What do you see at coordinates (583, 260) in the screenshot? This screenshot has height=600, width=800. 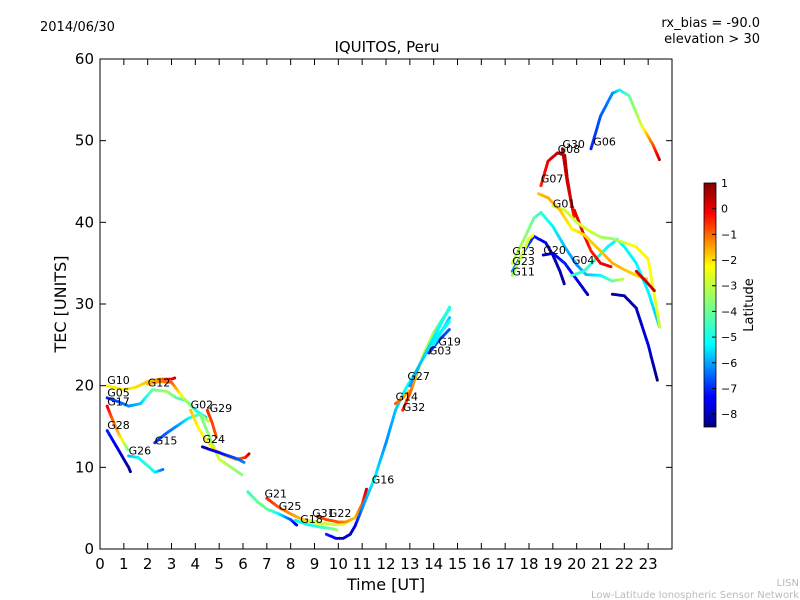 I see `satellite-label-g04: G04` at bounding box center [583, 260].